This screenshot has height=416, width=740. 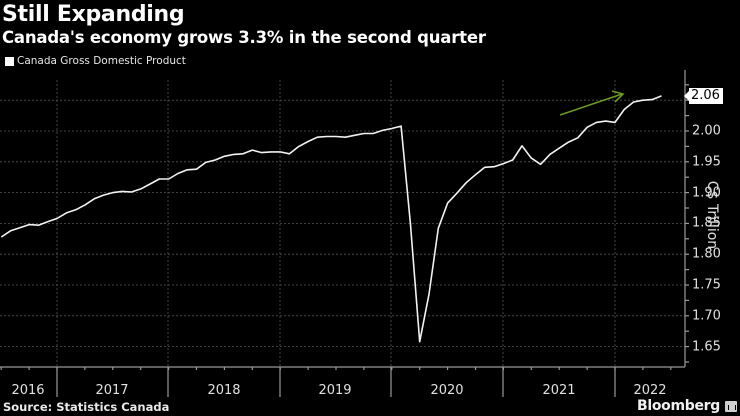 What do you see at coordinates (703, 96) in the screenshot?
I see `last-value-label: 2.06` at bounding box center [703, 96].